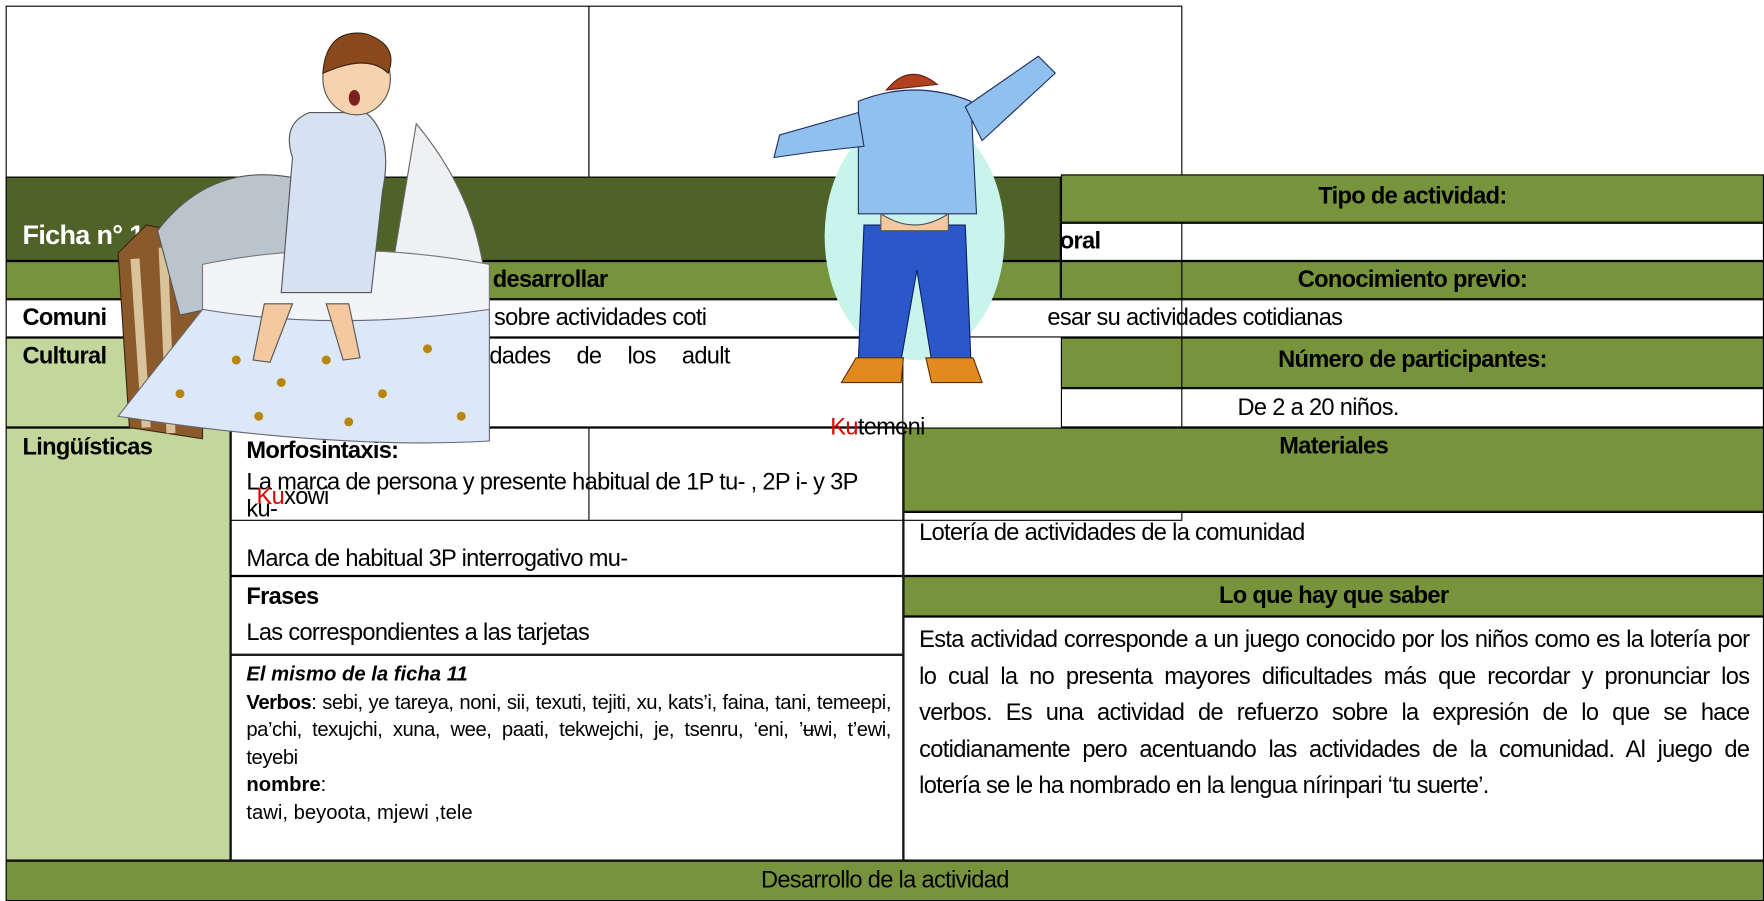  I want to click on cell-title: Tipo de actividad:, so click(1412, 196).